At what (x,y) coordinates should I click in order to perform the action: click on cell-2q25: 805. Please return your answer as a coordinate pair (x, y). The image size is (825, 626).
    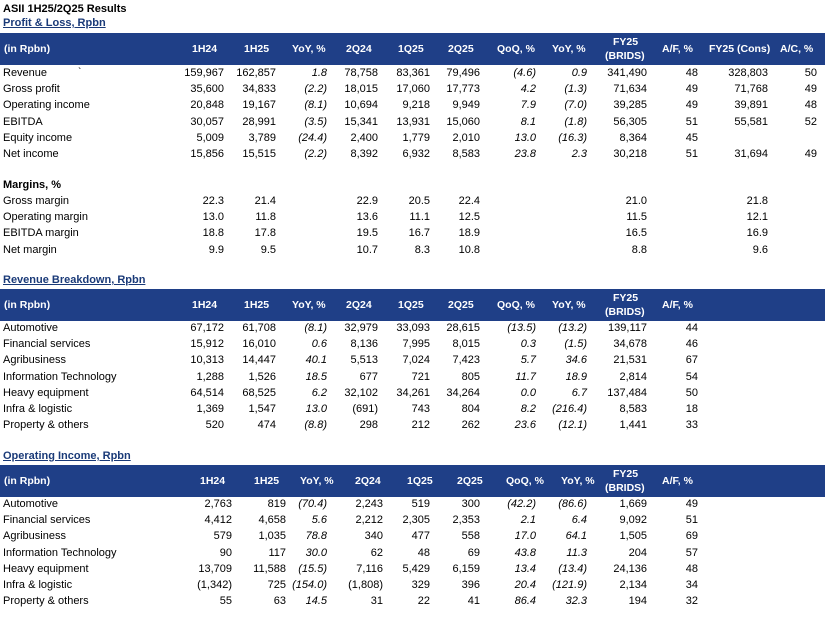
    Looking at the image, I should click on (470, 376).